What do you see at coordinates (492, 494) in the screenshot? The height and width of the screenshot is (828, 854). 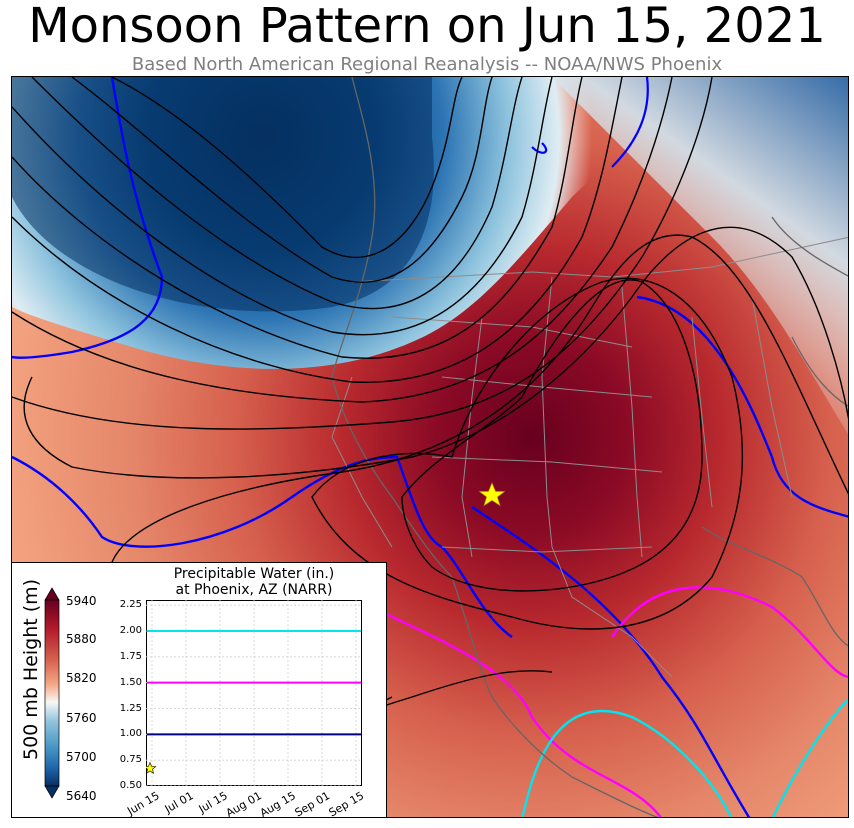 I see `star-icon` at bounding box center [492, 494].